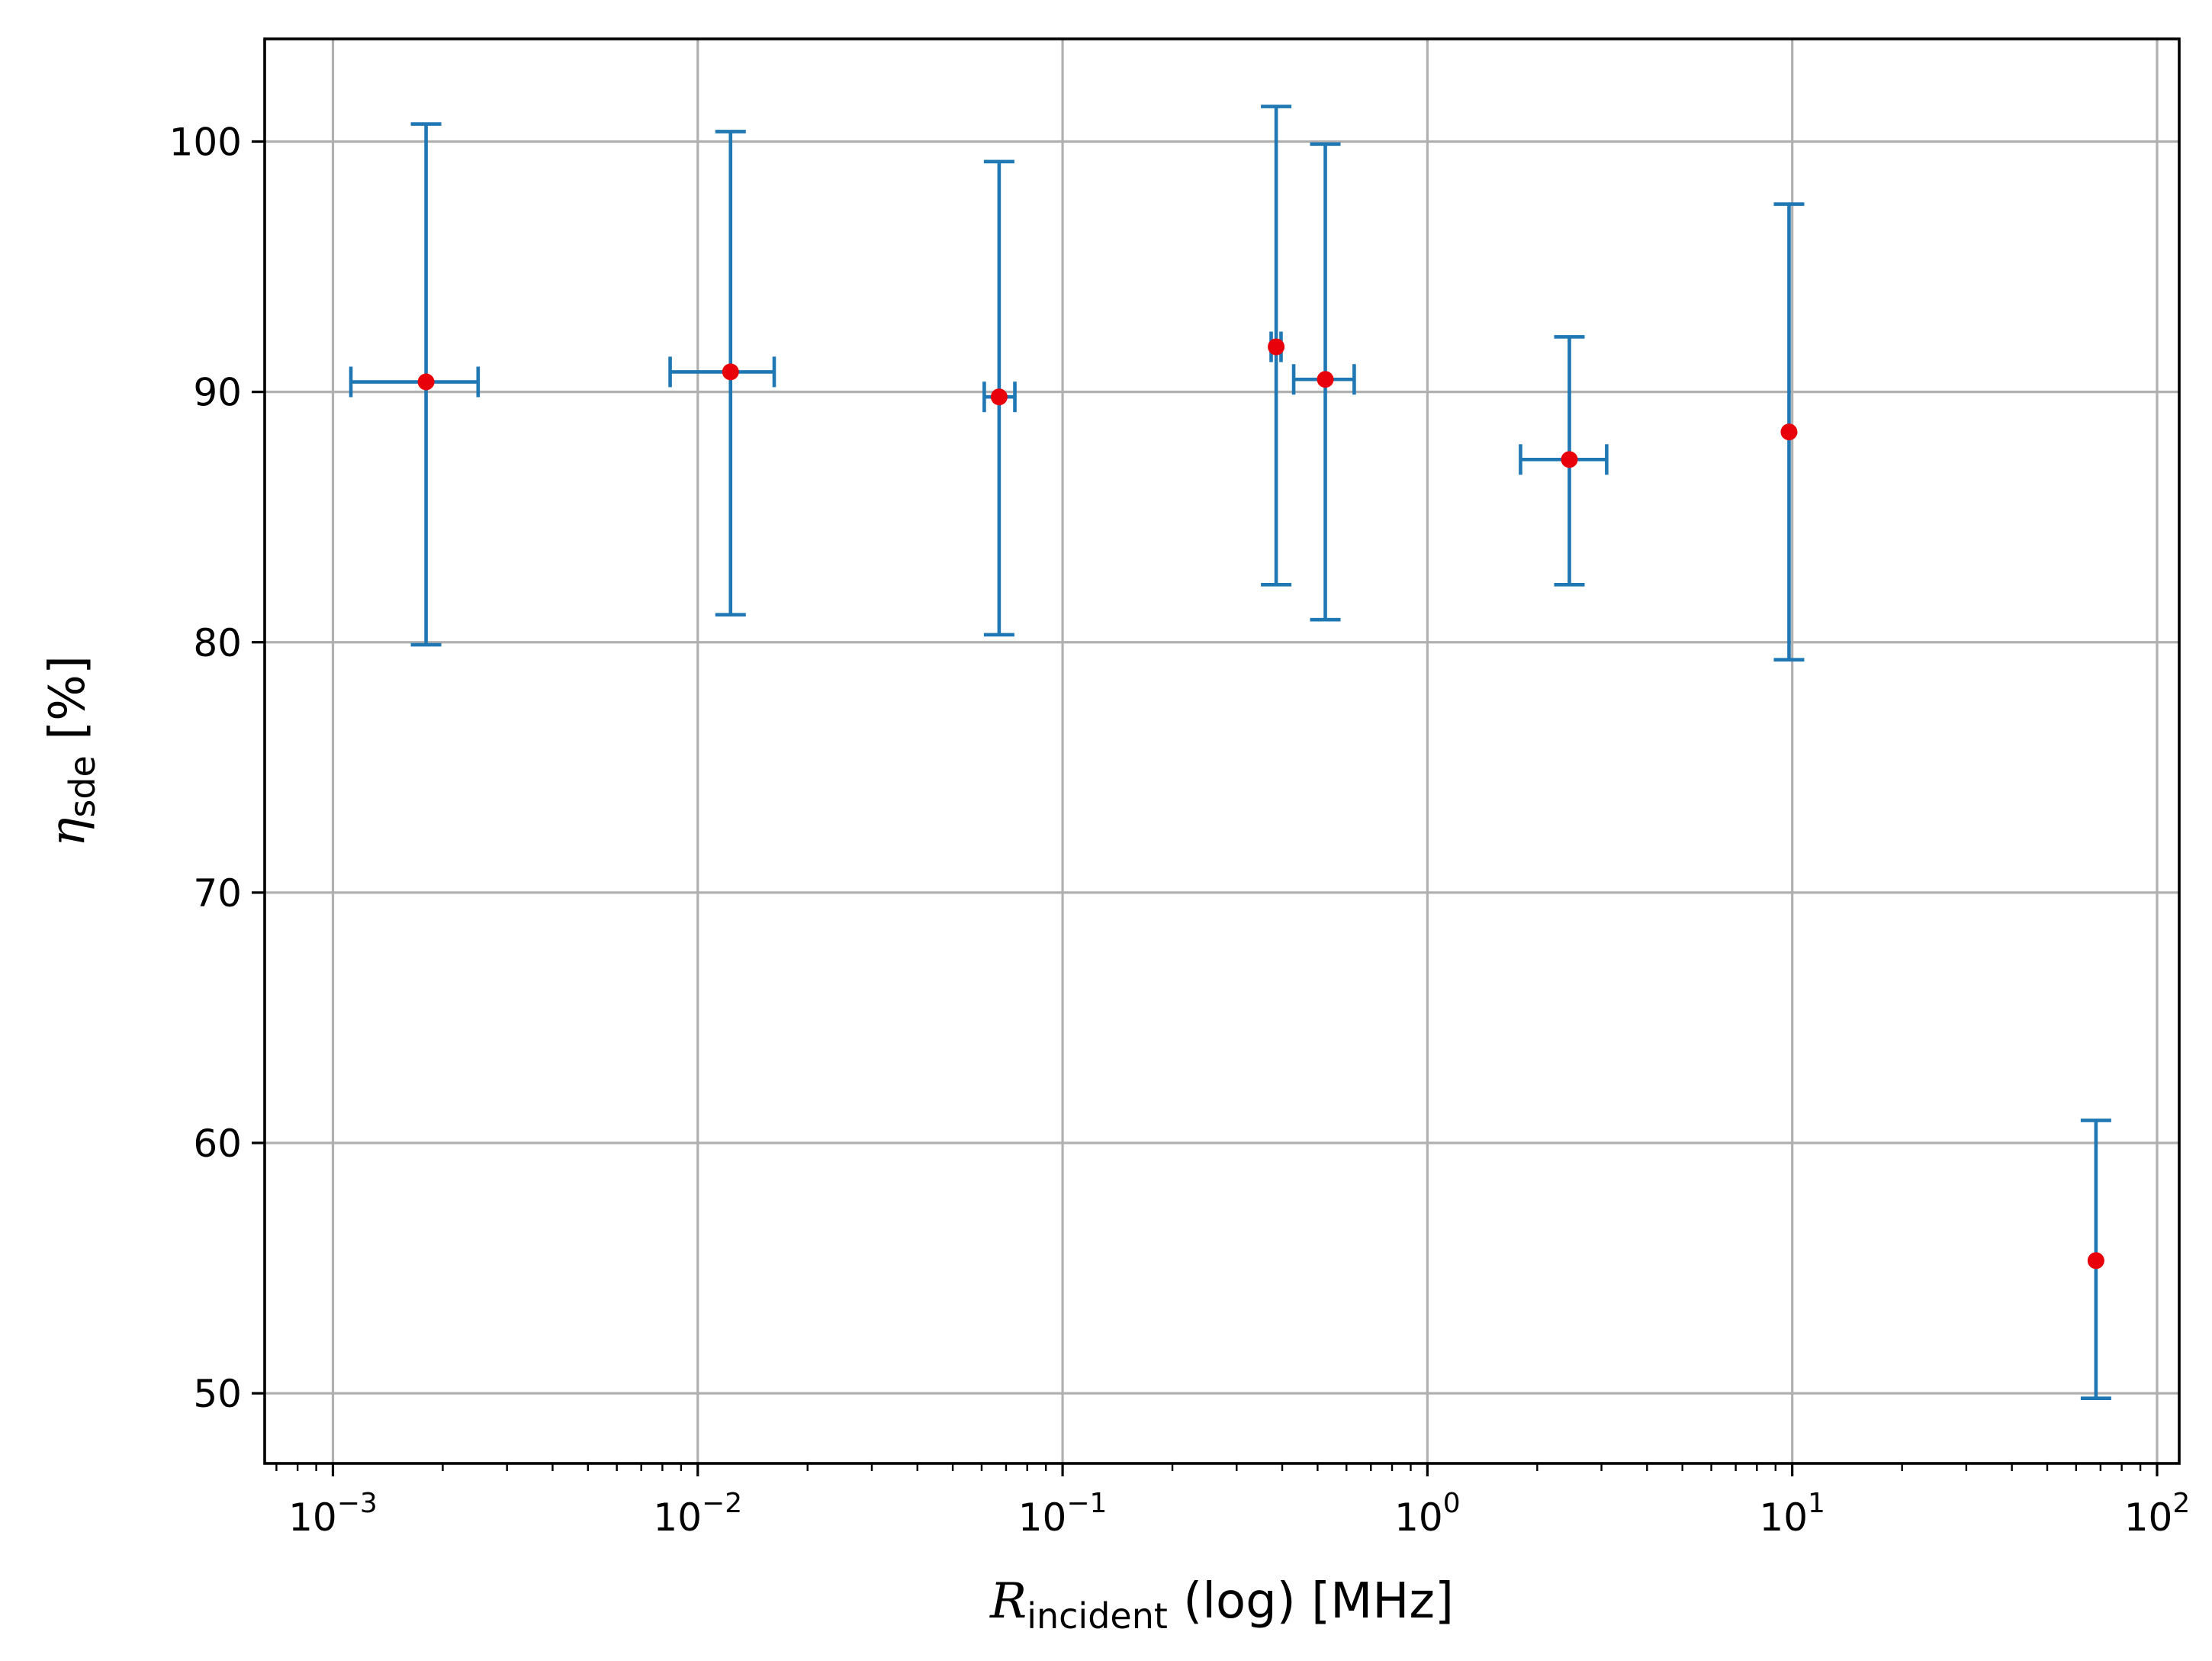 The height and width of the screenshot is (1661, 2212). I want to click on x-tick-label: 10⁻¹, so click(1063, 1514).